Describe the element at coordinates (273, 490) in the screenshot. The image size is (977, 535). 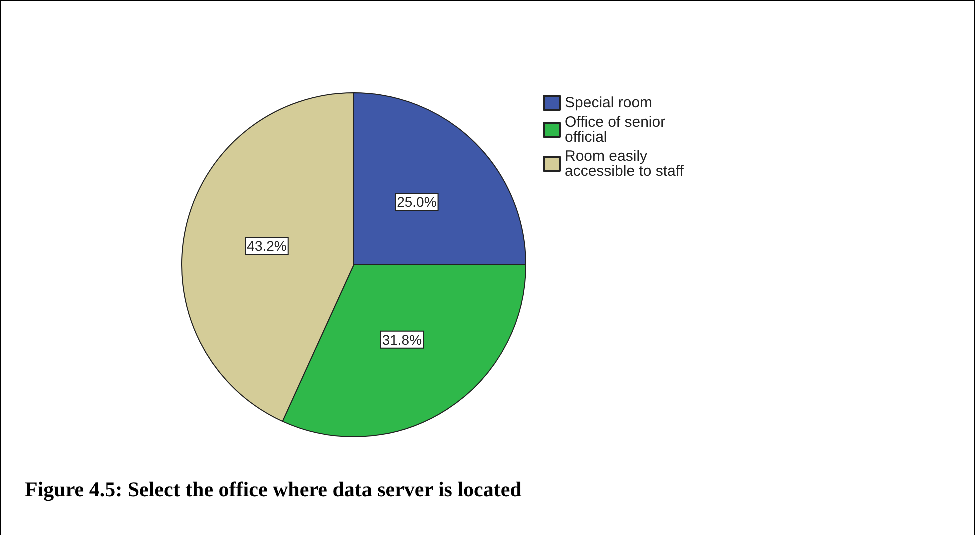
I see `text: Figure 4.5: Select the office where data server is located` at that location.